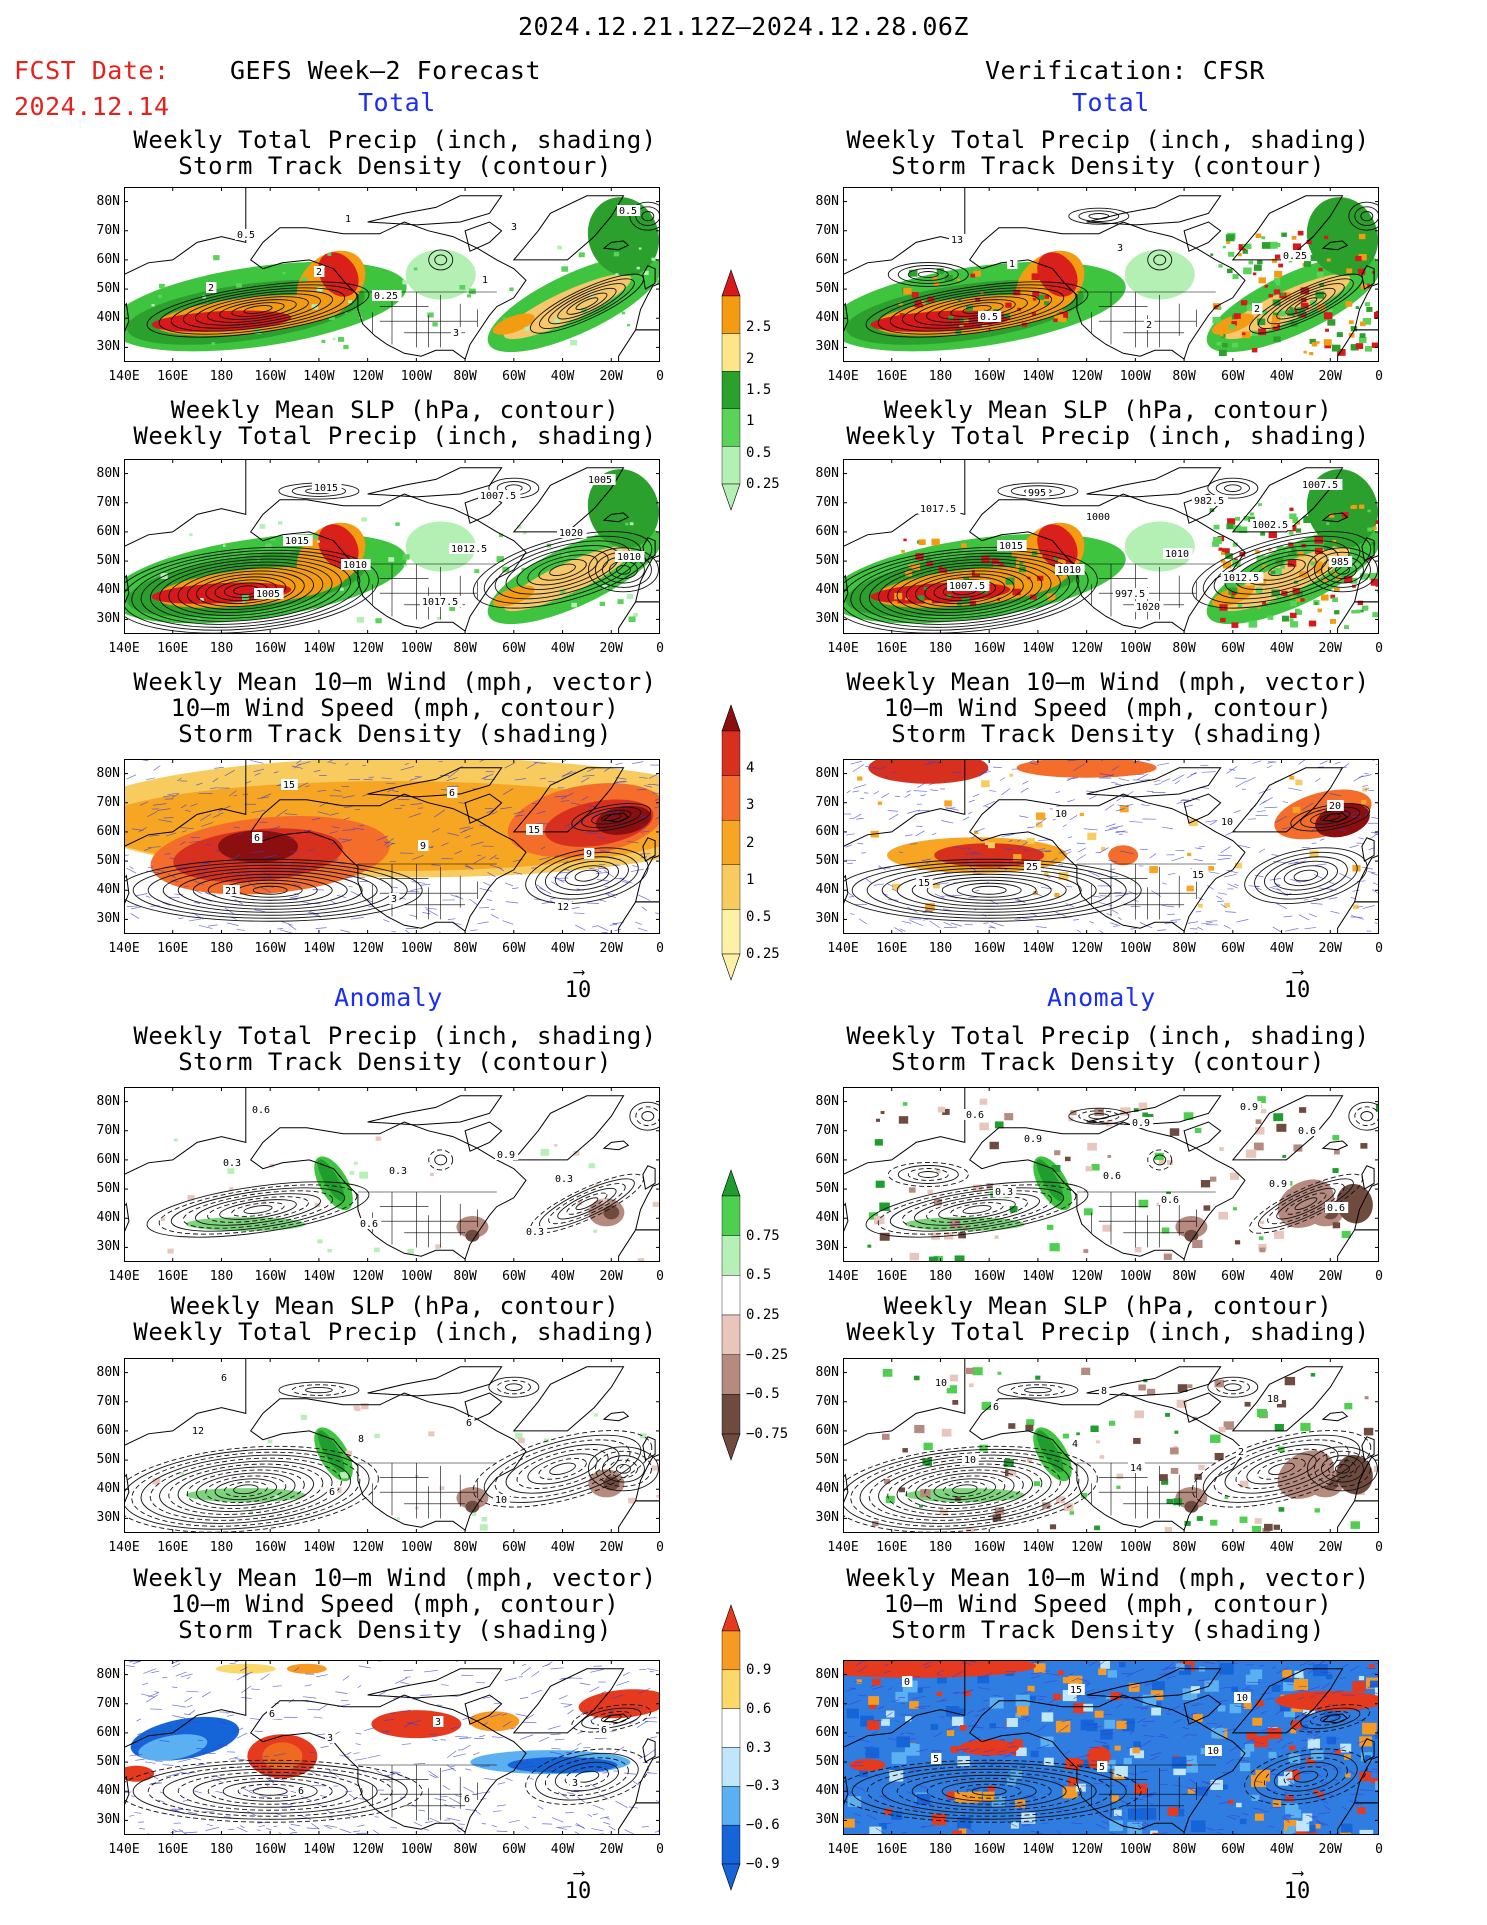 The height and width of the screenshot is (1925, 1487). I want to click on colorbar-tick-label: 3, so click(750, 805).